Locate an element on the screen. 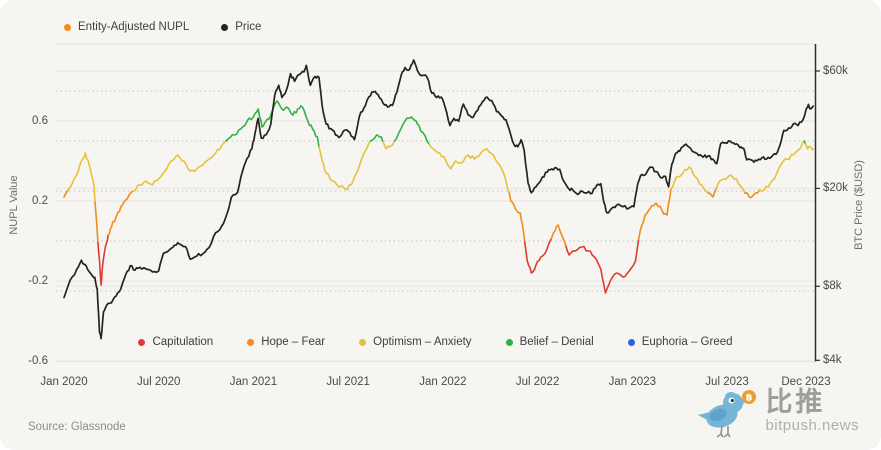 The height and width of the screenshot is (450, 881). band-legend-item: Hope – Fear is located at coordinates (286, 342).